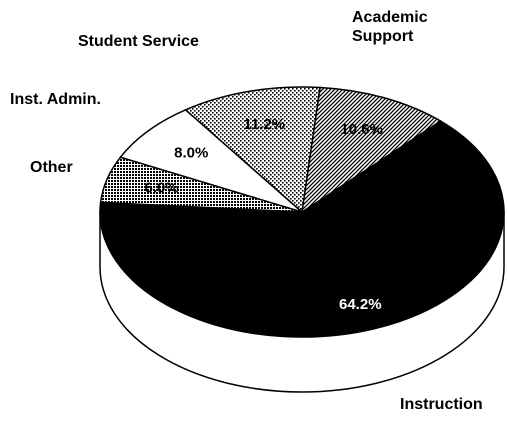 The height and width of the screenshot is (439, 507). Describe the element at coordinates (264, 124) in the screenshot. I see `slice-label: 11.2%` at that location.